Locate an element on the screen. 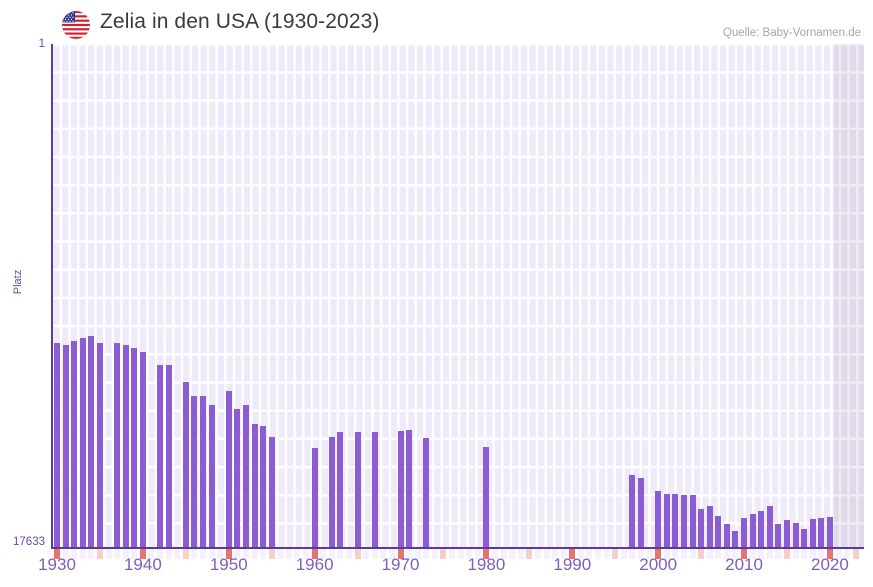 The image size is (873, 587). tick-faint-1947 is located at coordinates (202, 554).